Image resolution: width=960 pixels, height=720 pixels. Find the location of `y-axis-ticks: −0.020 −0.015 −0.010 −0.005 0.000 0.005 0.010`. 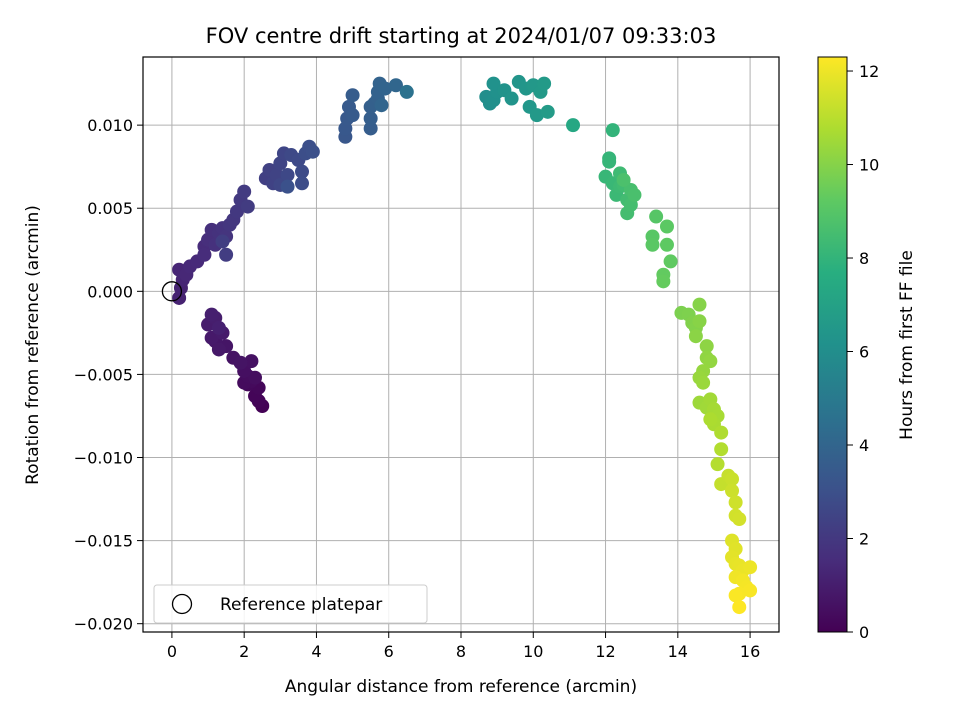

y-axis-ticks: −0.020 −0.015 −0.010 −0.005 0.000 0.005 0.010 is located at coordinates (108, 375).